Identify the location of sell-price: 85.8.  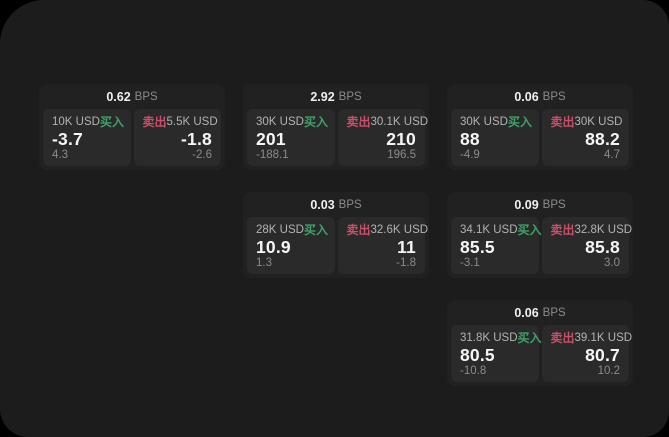
(602, 247).